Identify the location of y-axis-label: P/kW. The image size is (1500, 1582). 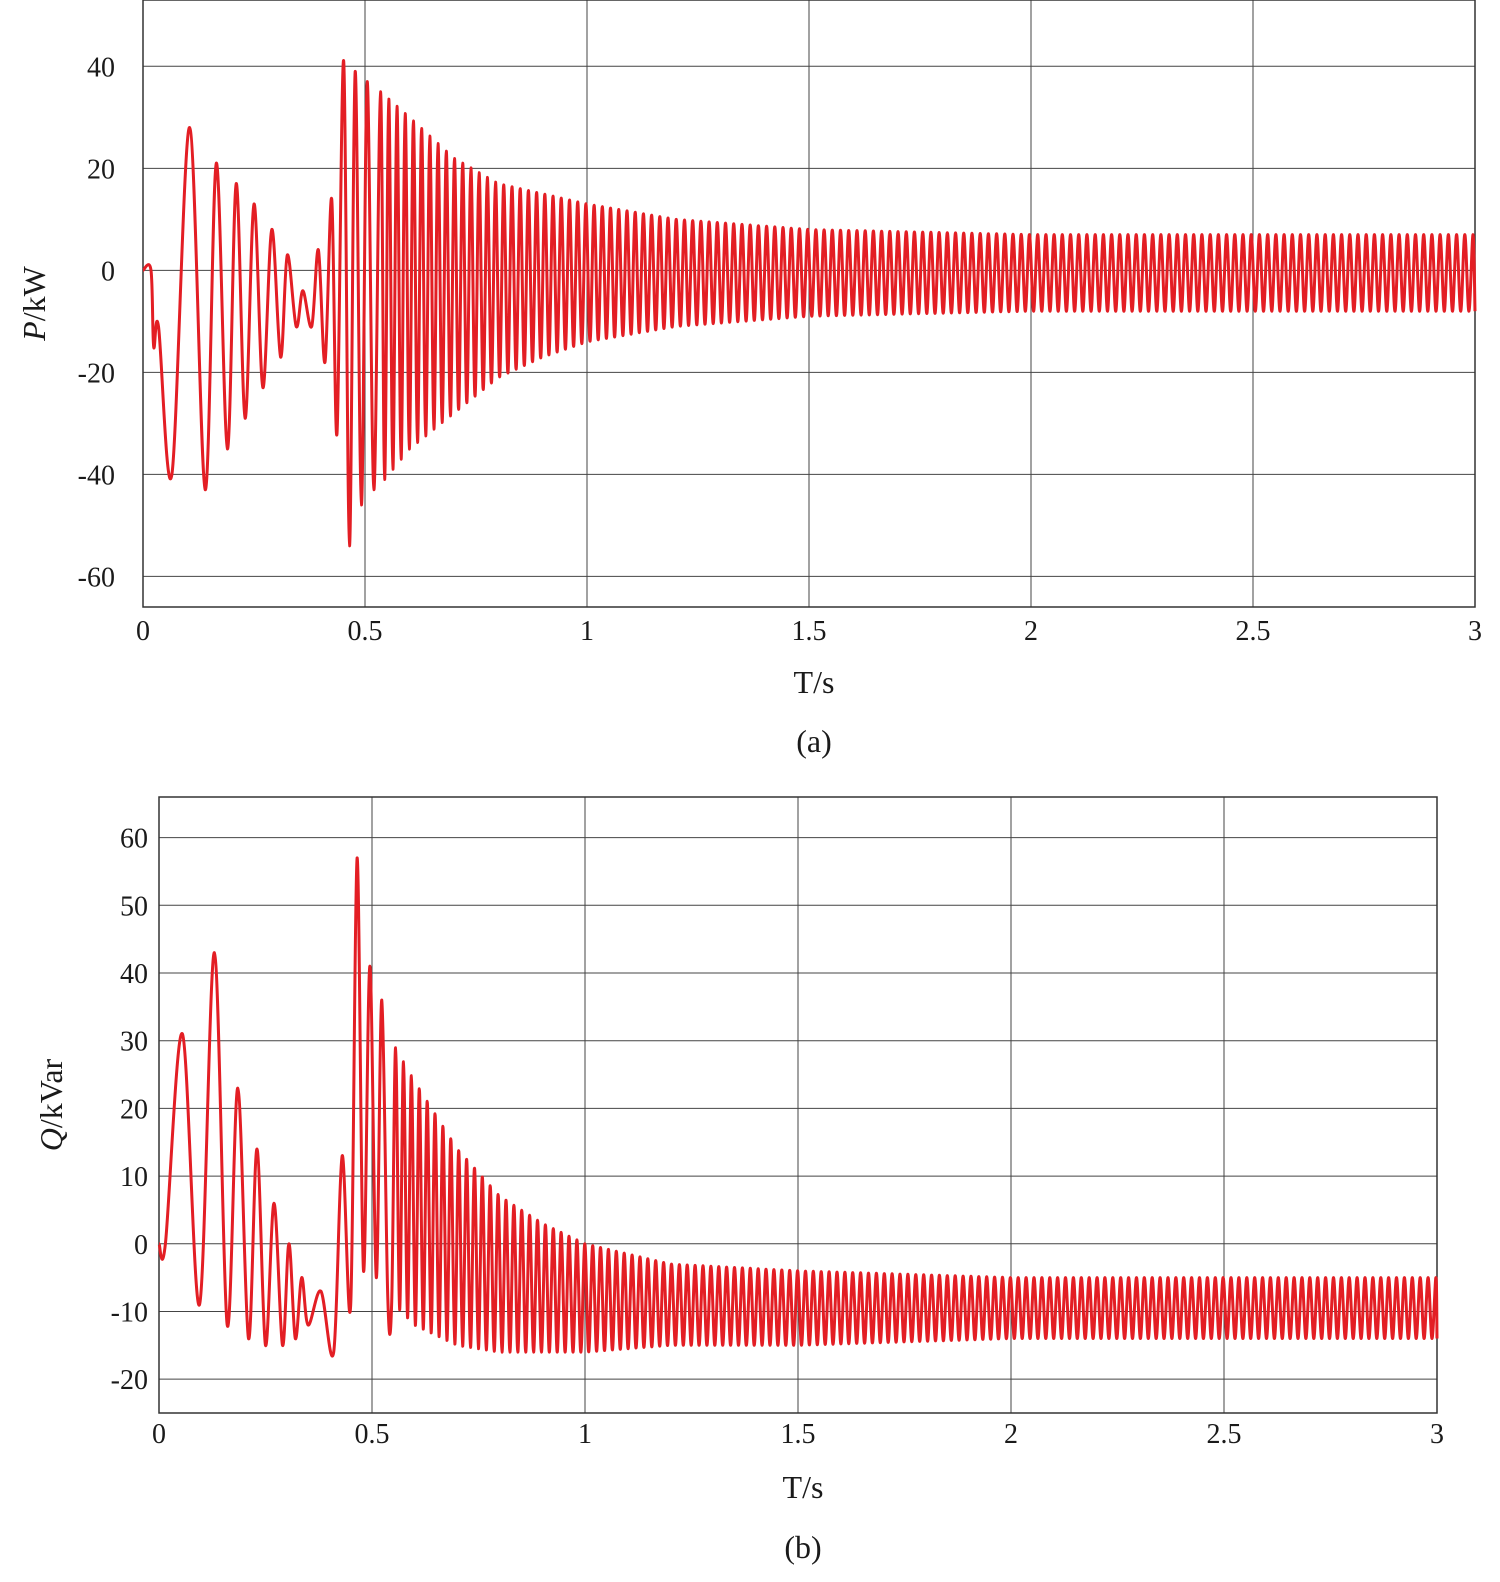
(34, 303).